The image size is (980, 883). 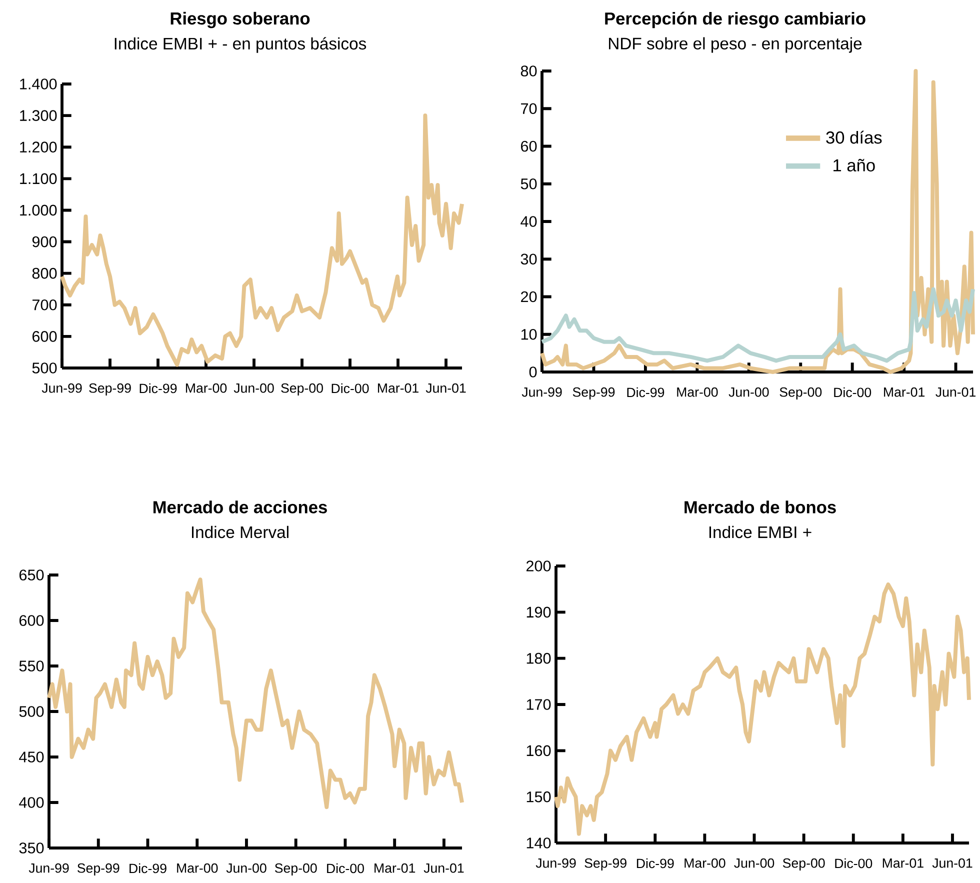 I want to click on y-tick-label: 80, so click(x=528, y=71).